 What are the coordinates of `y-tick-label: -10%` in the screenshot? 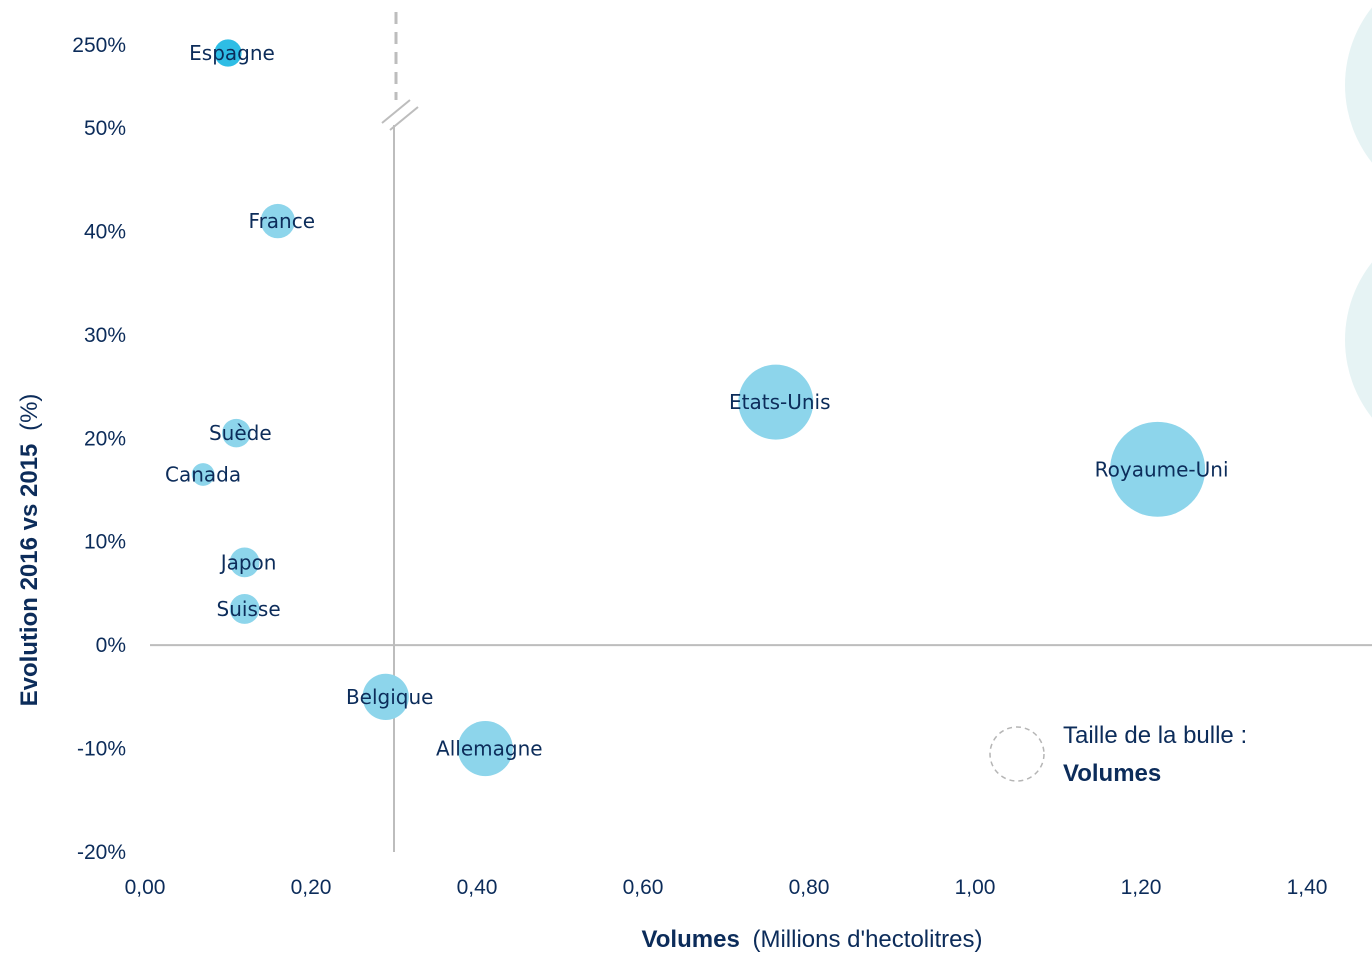 It's located at (101, 749).